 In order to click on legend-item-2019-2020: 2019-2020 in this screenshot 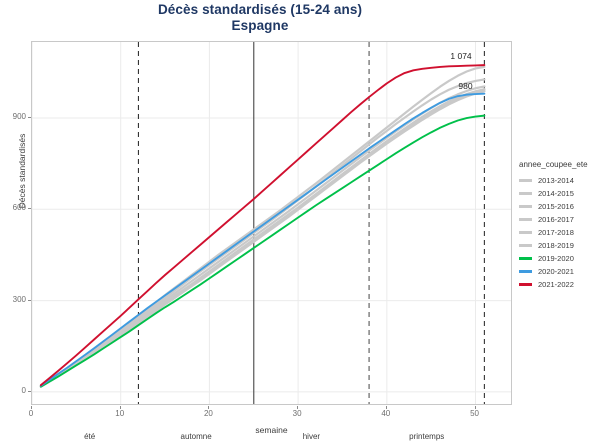, I will do `click(562, 258)`.